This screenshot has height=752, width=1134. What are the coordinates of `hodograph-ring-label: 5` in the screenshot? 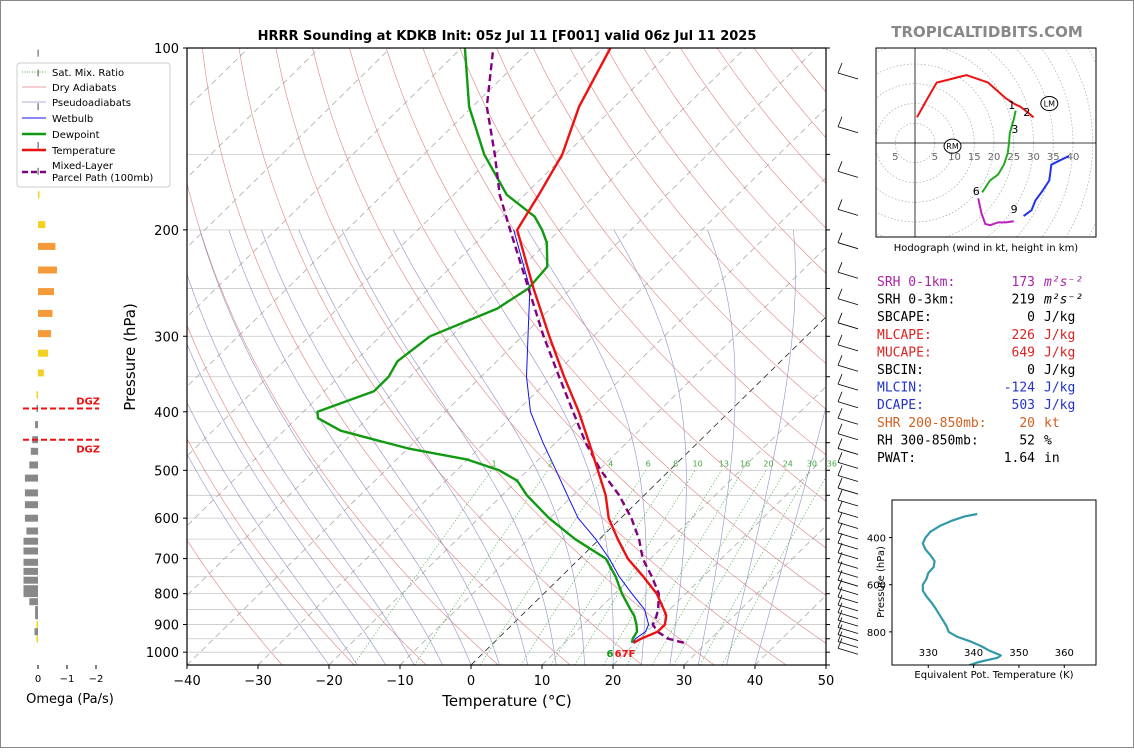 It's located at (935, 157).